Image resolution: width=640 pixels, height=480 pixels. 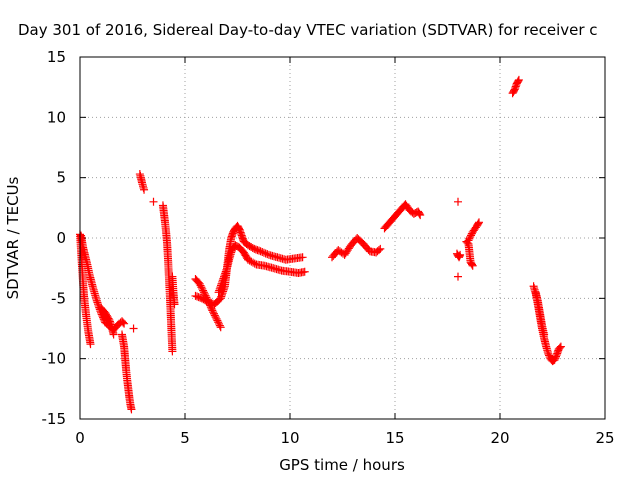 I want to click on y-tick-label: -5, so click(x=58, y=298).